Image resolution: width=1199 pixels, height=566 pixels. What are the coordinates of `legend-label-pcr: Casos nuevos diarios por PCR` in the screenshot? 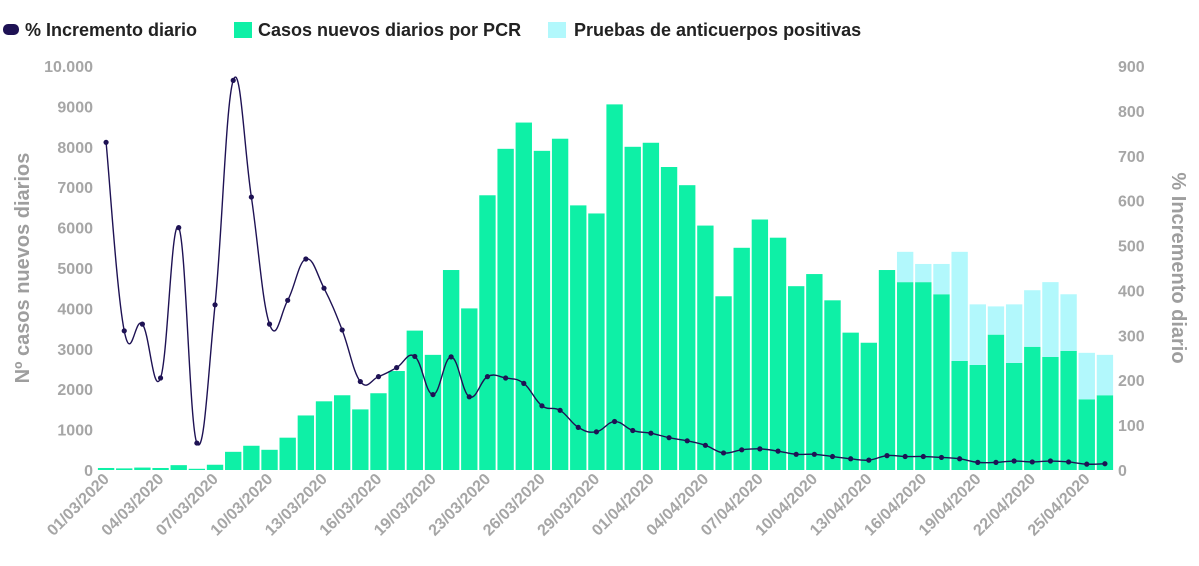 It's located at (389, 30).